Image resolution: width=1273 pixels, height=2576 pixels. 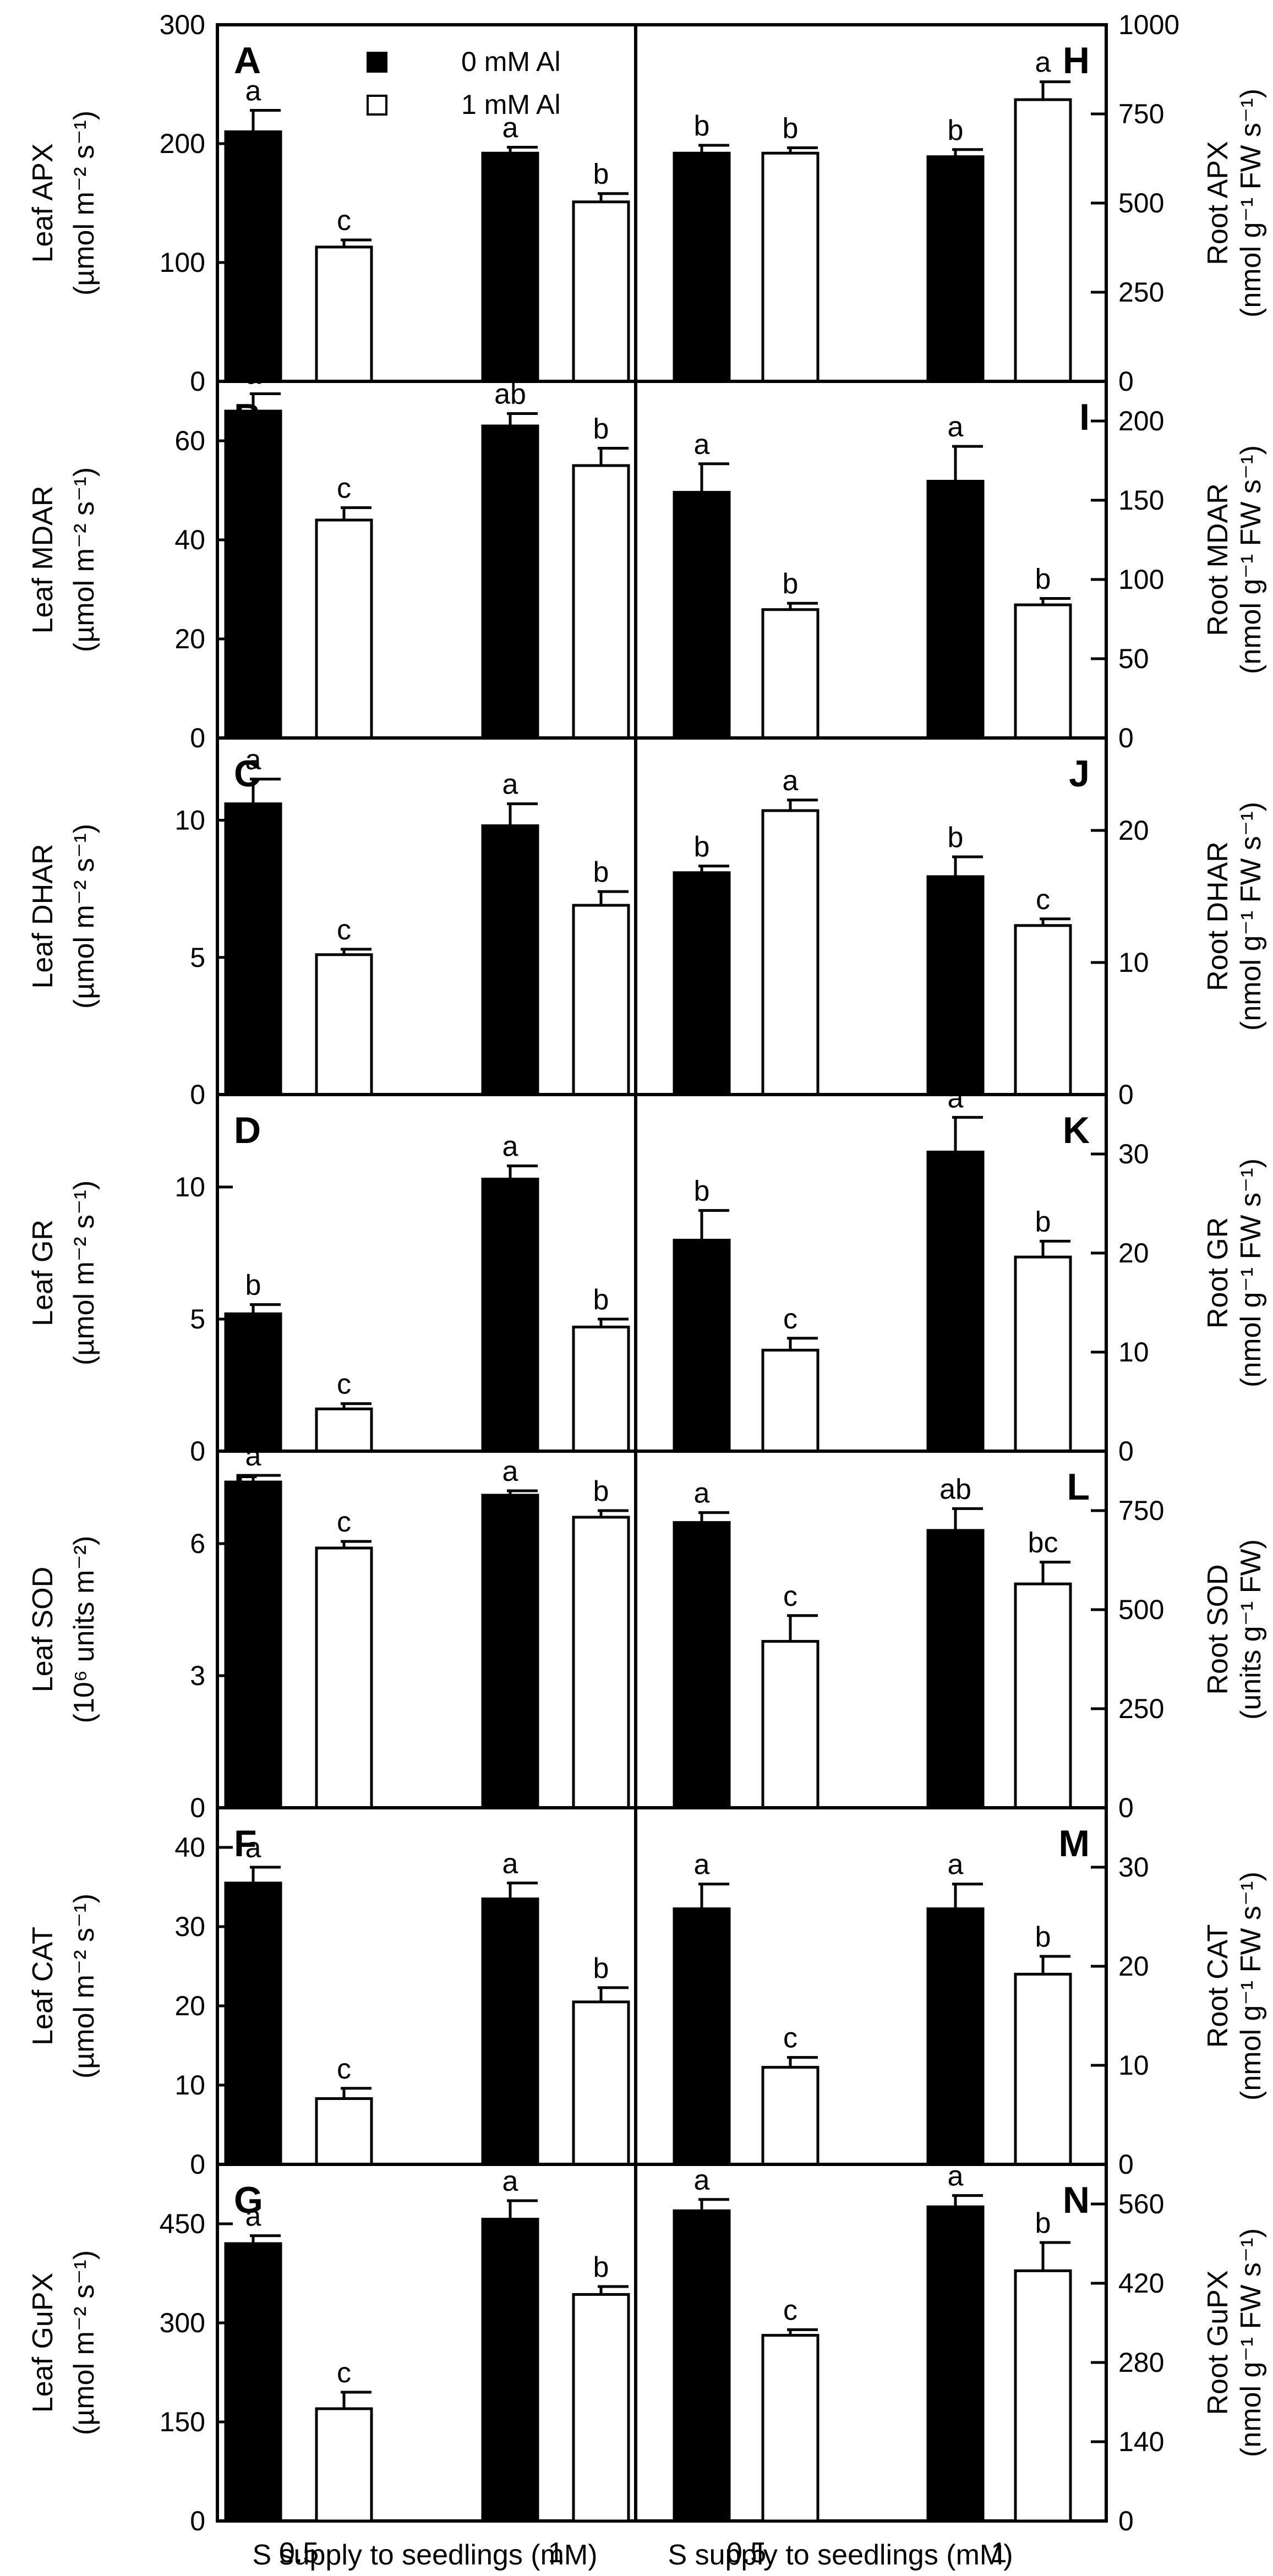 What do you see at coordinates (1141, 2283) in the screenshot?
I see `y-tick-label: 420` at bounding box center [1141, 2283].